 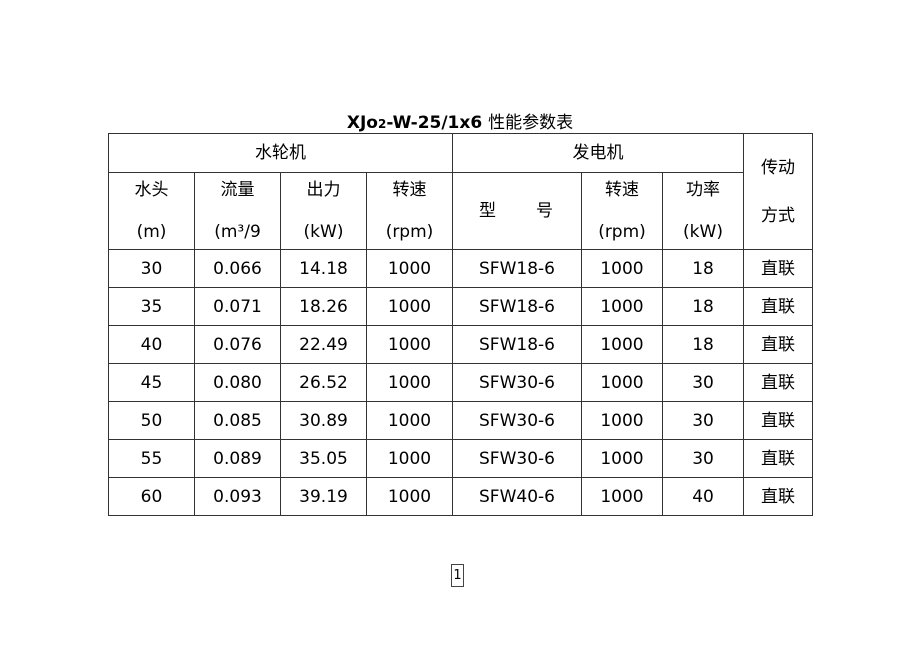 What do you see at coordinates (237, 420) in the screenshot?
I see `cell-flow: 0.085` at bounding box center [237, 420].